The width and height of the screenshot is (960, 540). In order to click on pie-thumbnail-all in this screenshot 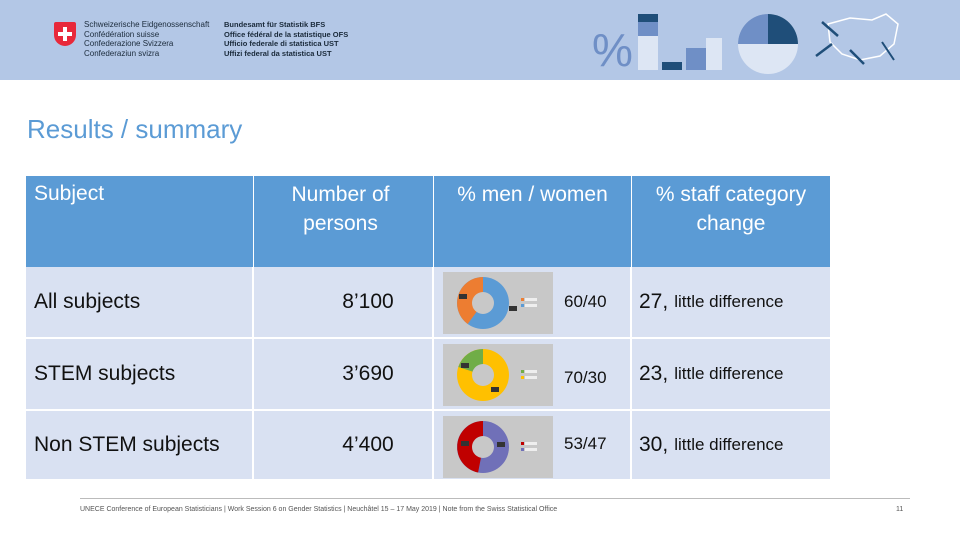, I will do `click(498, 303)`.